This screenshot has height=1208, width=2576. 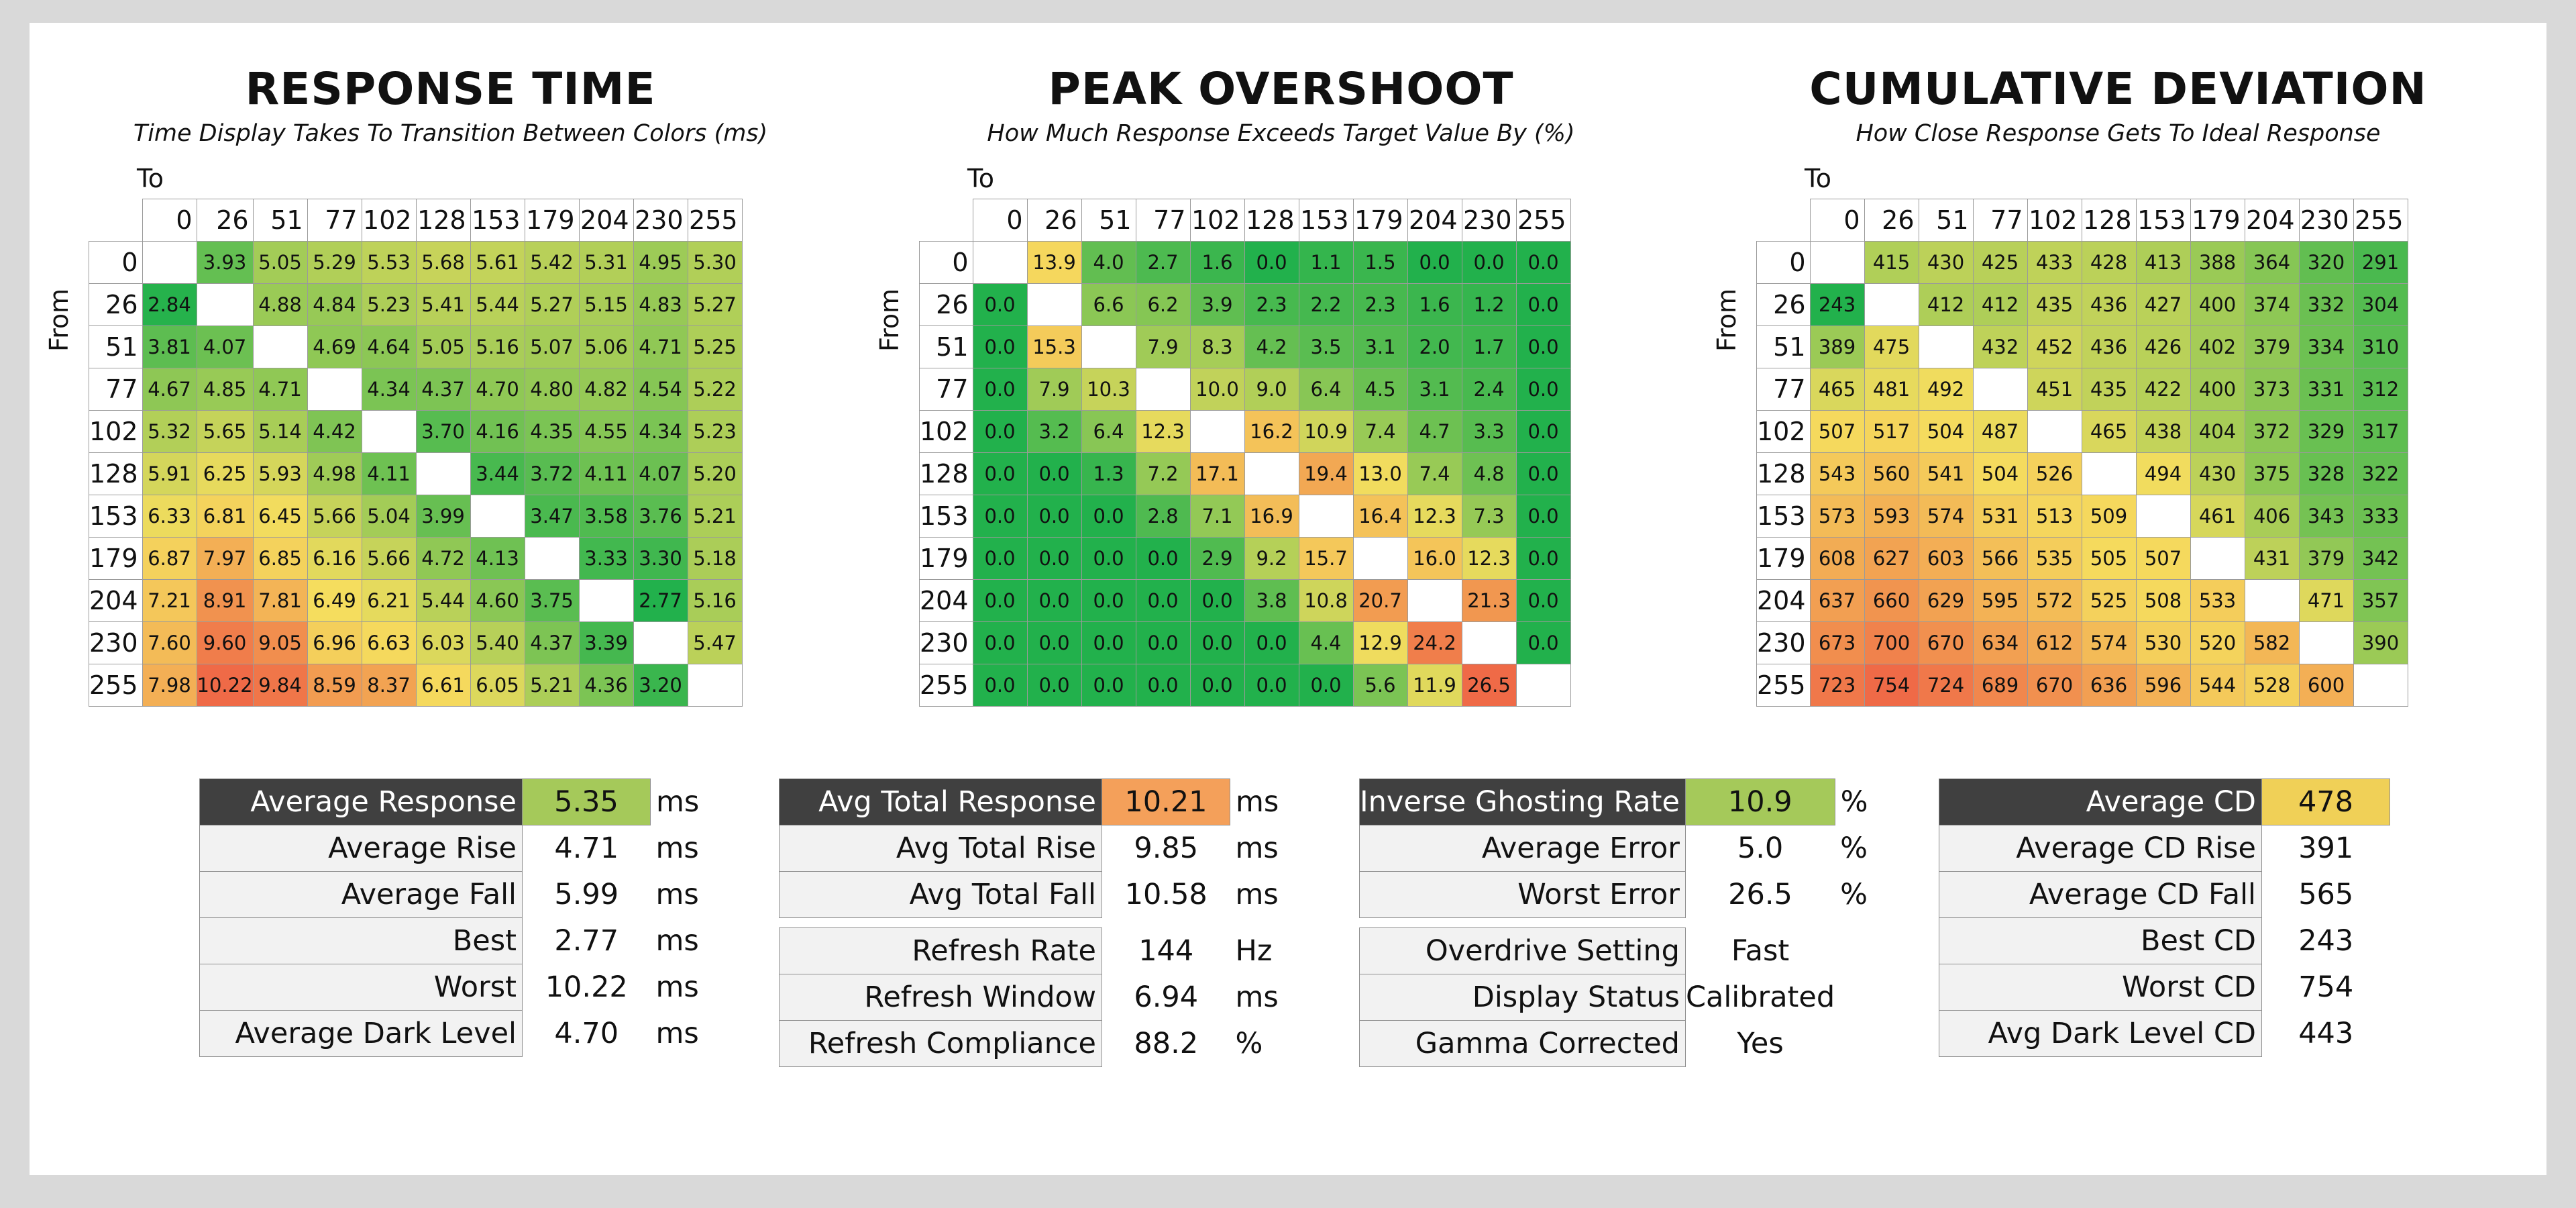 What do you see at coordinates (169, 516) in the screenshot?
I see `heatmap-cell: 6.33` at bounding box center [169, 516].